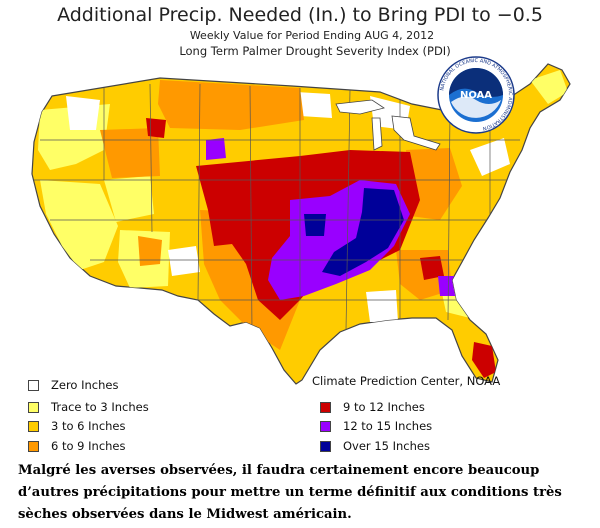 This screenshot has width=600, height=528. Describe the element at coordinates (416, 133) in the screenshot. I see `lake-huron-erie` at that location.